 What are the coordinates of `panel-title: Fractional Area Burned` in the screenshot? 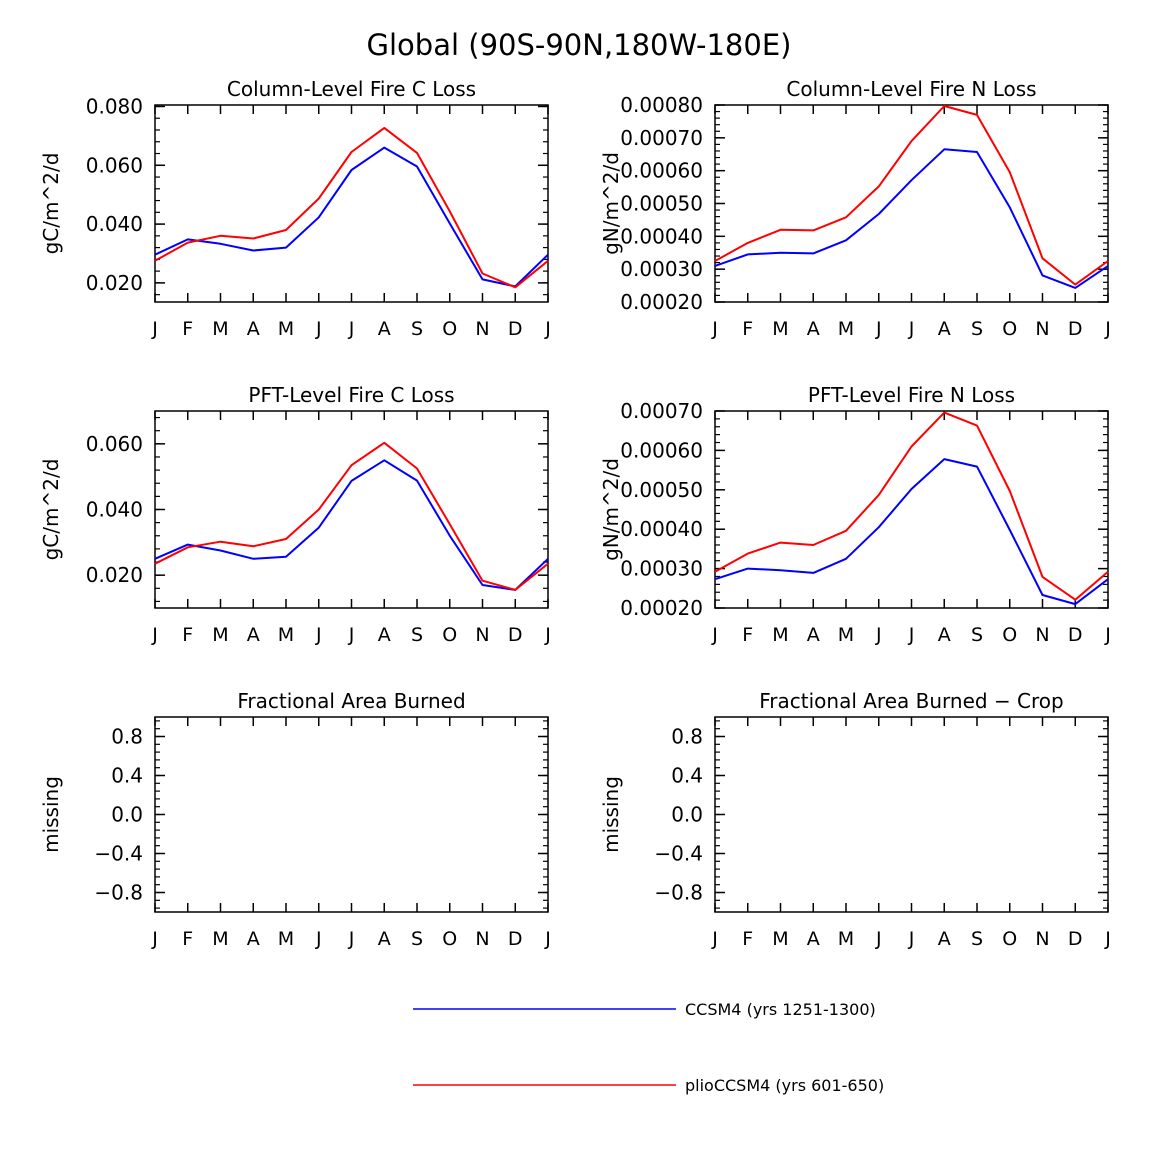 It's located at (351, 701).